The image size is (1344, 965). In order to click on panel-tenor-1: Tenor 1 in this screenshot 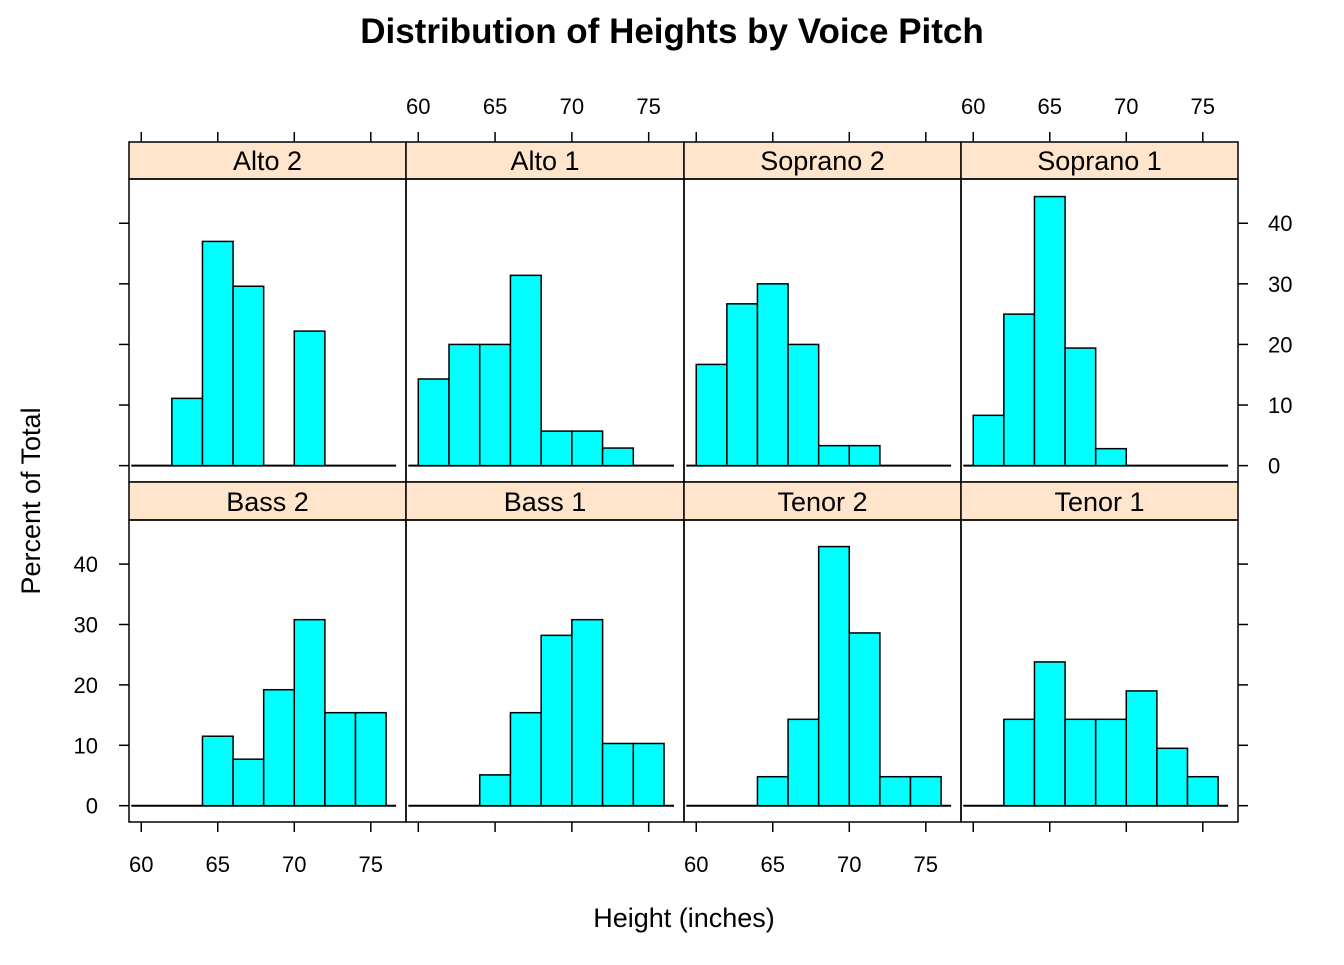, I will do `click(1104, 656)`.